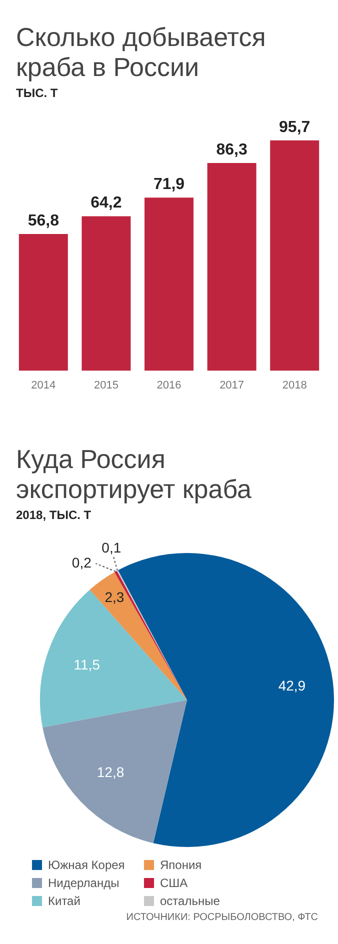 The image size is (338, 944). What do you see at coordinates (43, 385) in the screenshot?
I see `x-tick-label: 2014` at bounding box center [43, 385].